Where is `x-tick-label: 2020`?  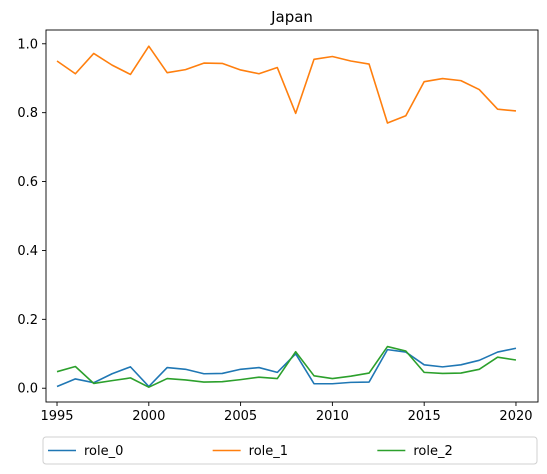
x-tick-label: 2020 is located at coordinates (515, 416).